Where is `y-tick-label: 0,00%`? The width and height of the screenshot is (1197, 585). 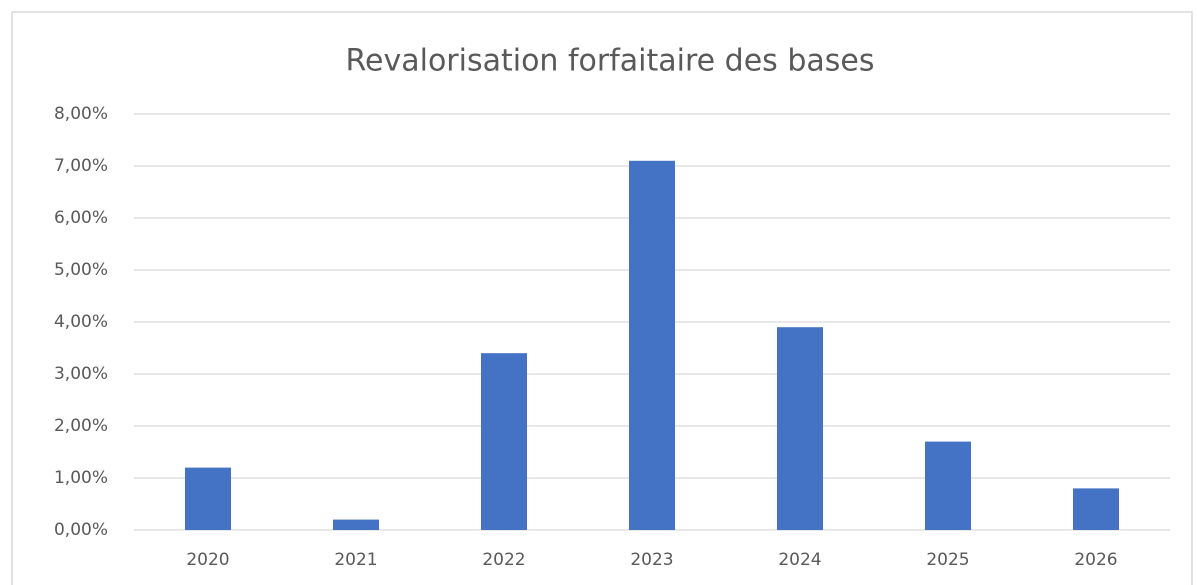
y-tick-label: 0,00% is located at coordinates (81, 530).